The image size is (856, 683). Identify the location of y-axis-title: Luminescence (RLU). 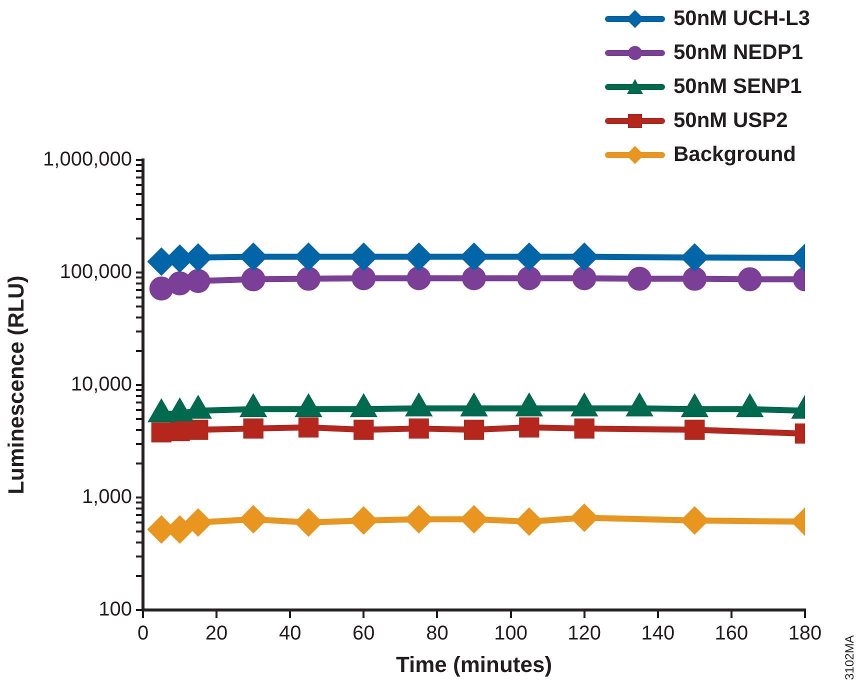
(15, 385).